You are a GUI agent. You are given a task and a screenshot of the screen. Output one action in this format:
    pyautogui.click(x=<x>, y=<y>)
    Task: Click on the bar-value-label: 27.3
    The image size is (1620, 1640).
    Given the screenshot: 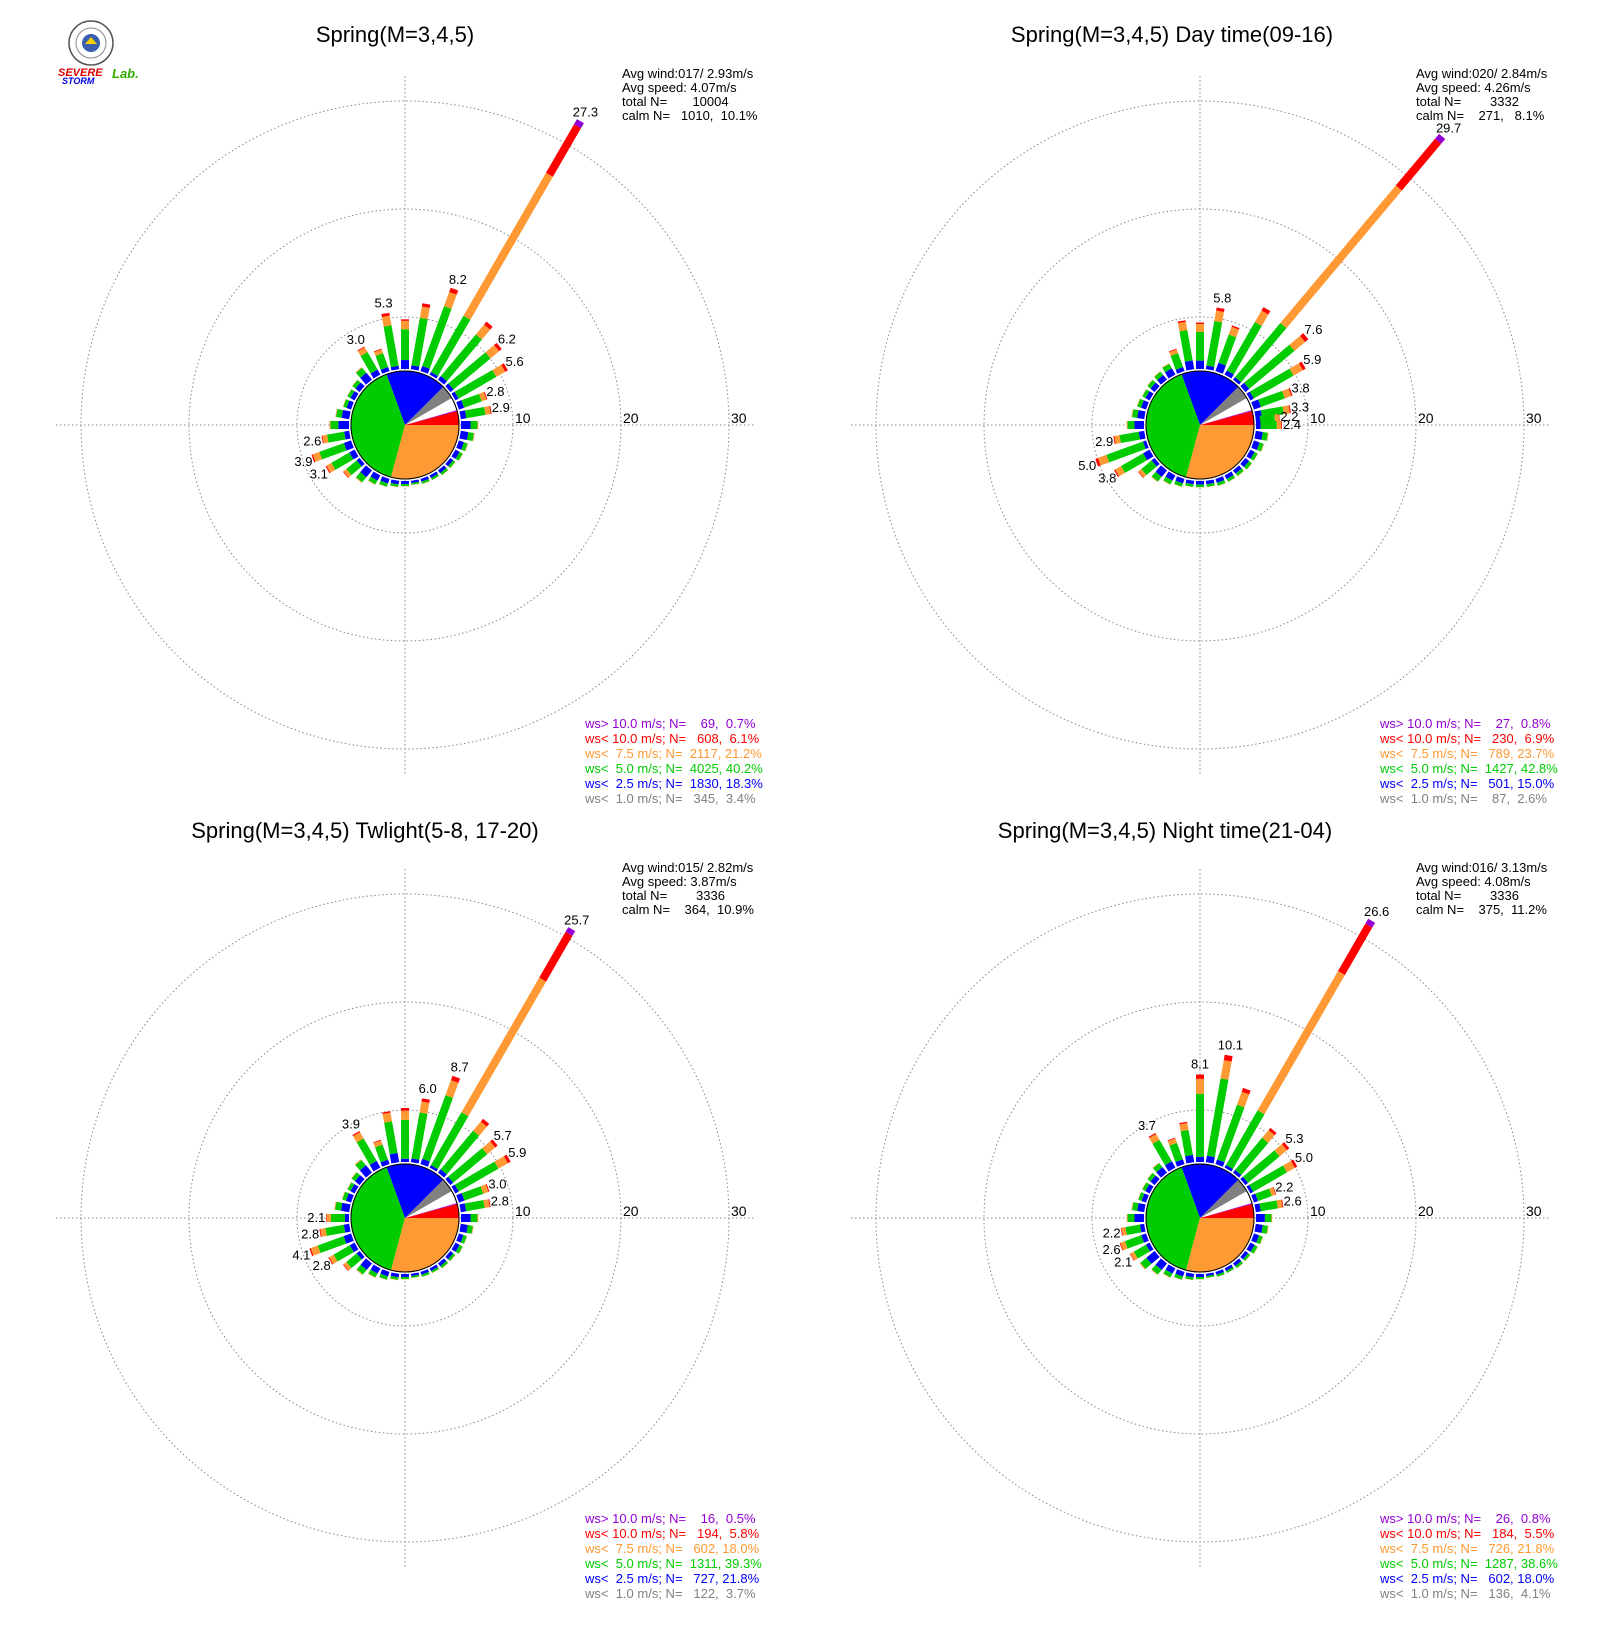 What is the action you would take?
    pyautogui.click(x=585, y=112)
    